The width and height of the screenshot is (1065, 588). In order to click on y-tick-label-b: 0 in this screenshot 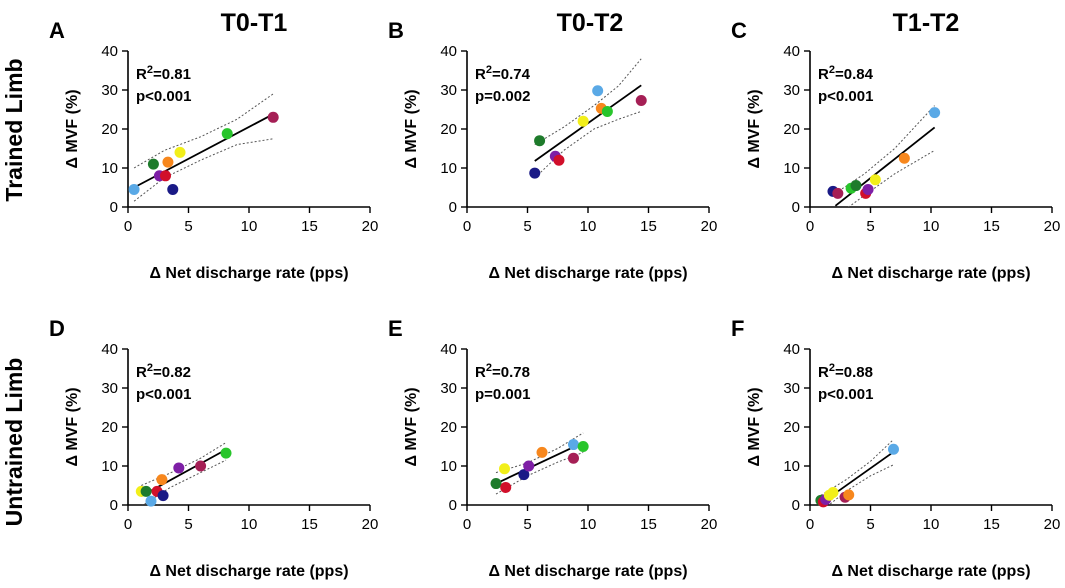, I will do `click(453, 207)`.